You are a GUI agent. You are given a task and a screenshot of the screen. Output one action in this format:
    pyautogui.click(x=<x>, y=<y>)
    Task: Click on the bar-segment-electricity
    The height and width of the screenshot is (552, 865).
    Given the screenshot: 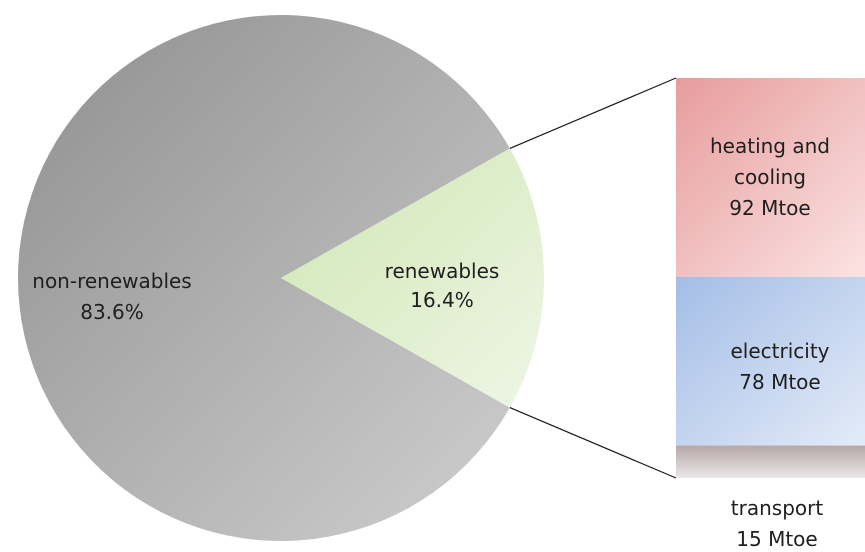 What is the action you would take?
    pyautogui.click(x=770, y=361)
    